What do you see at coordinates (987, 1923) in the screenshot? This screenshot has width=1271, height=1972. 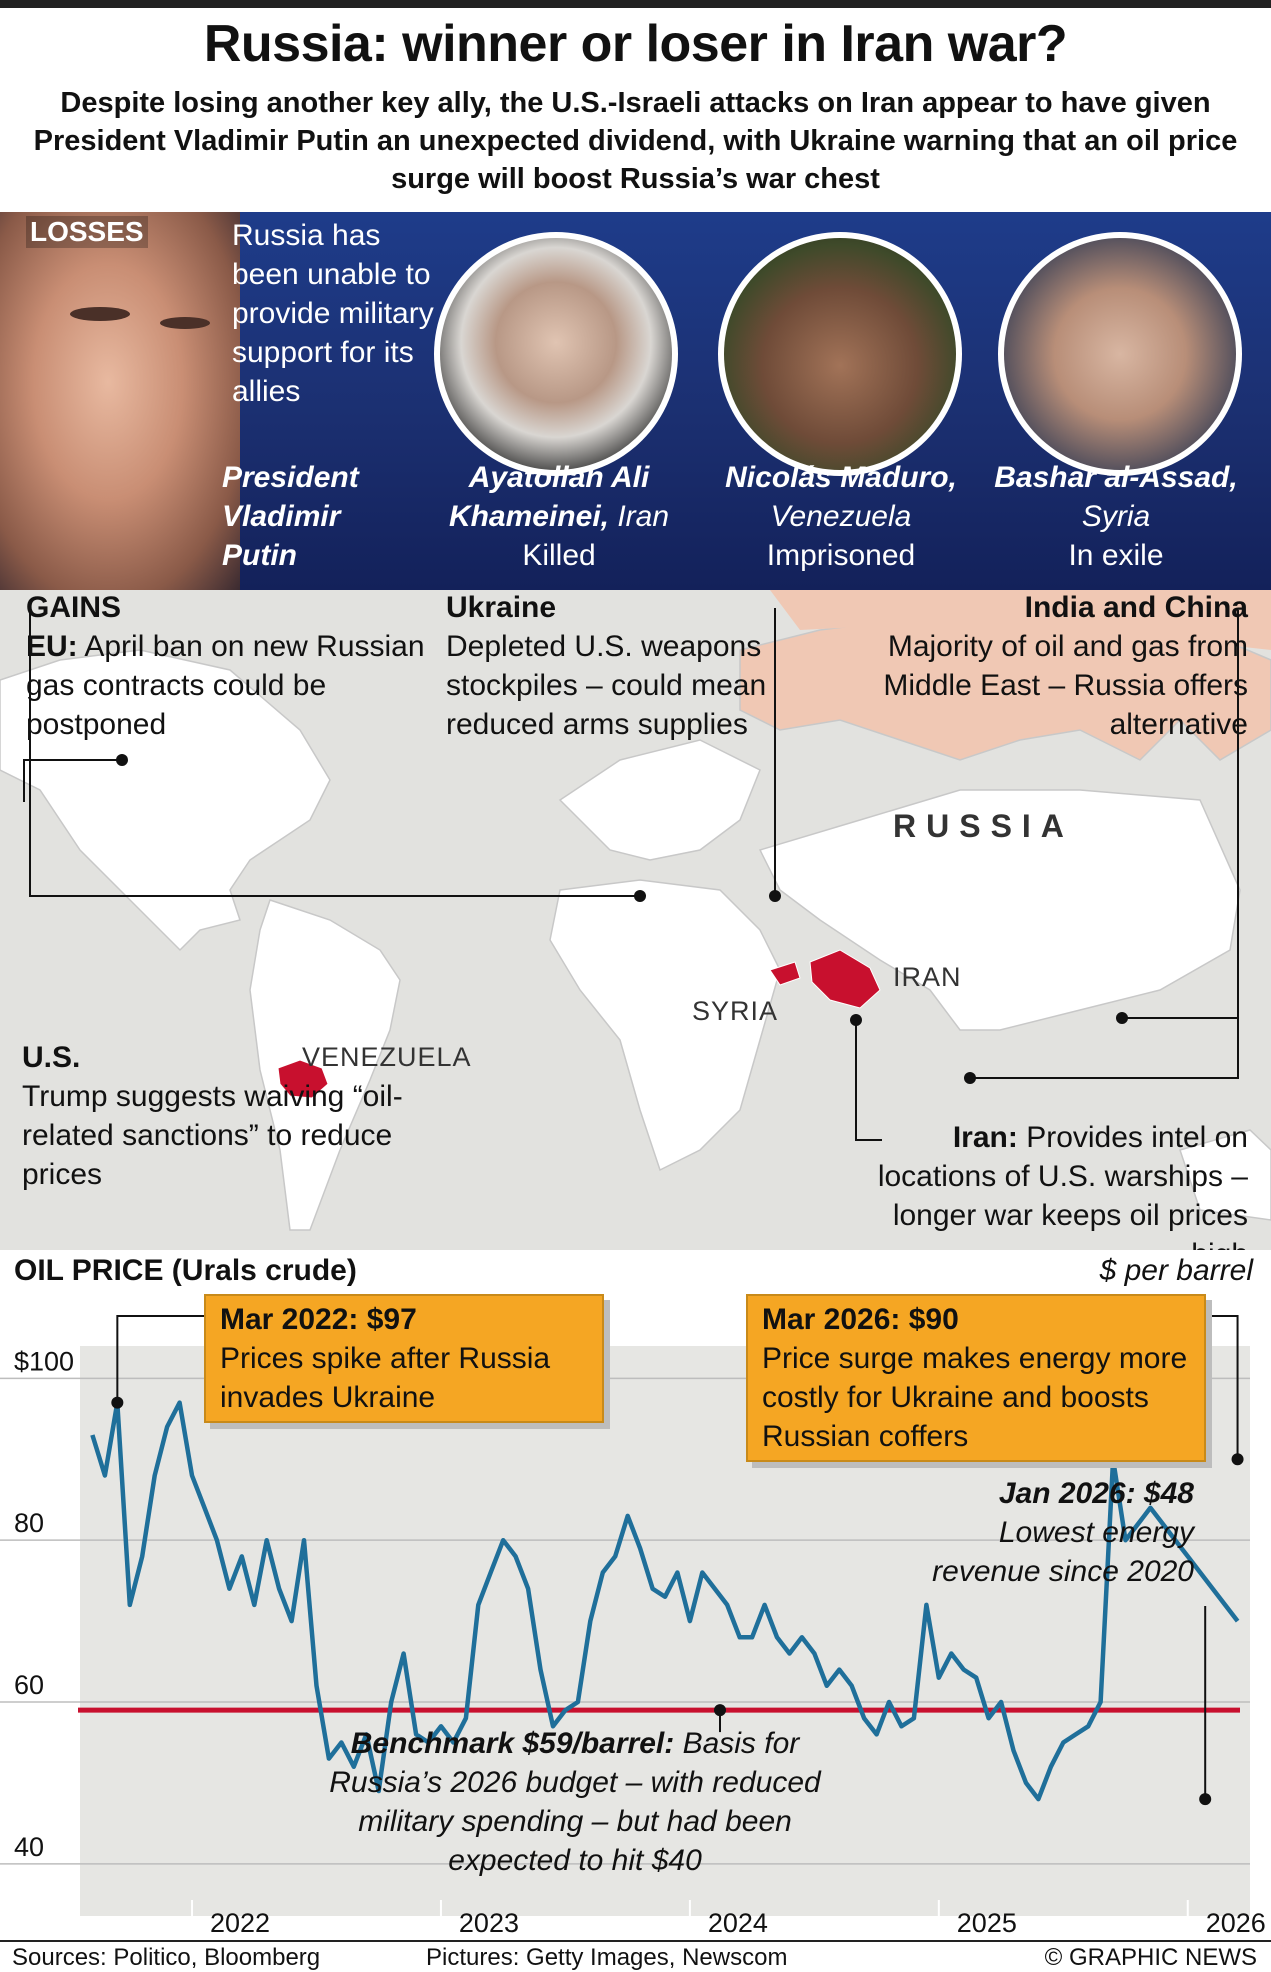 I see `x-tick-label: 2025` at bounding box center [987, 1923].